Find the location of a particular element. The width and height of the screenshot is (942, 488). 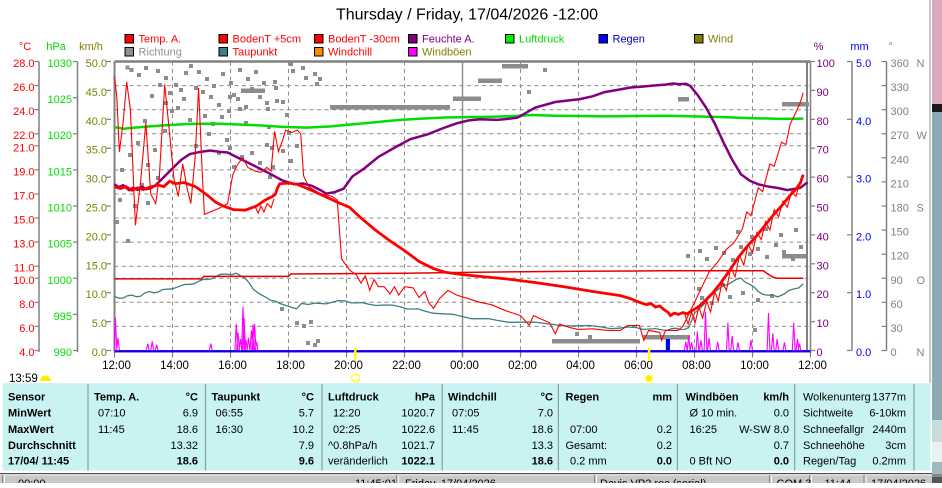

svg-text: 0.0 is located at coordinates (781, 414).